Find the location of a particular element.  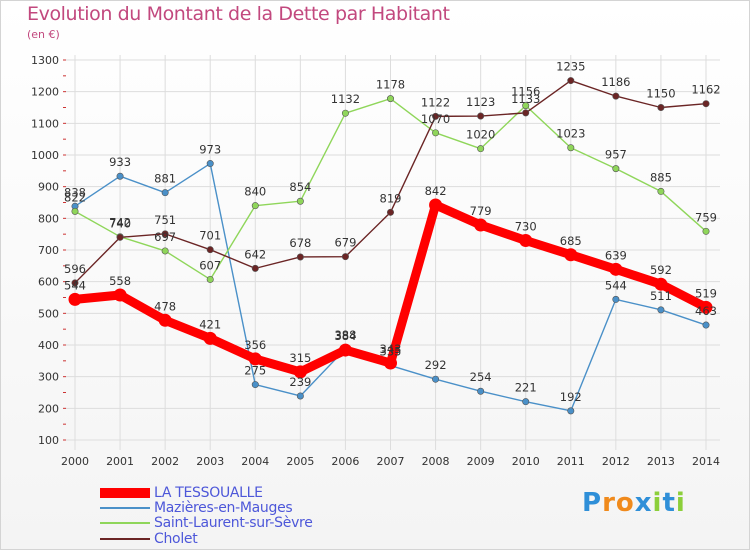

legend-item-mazieres-en-mauges: Mazières-en-Mauges is located at coordinates (196, 508).